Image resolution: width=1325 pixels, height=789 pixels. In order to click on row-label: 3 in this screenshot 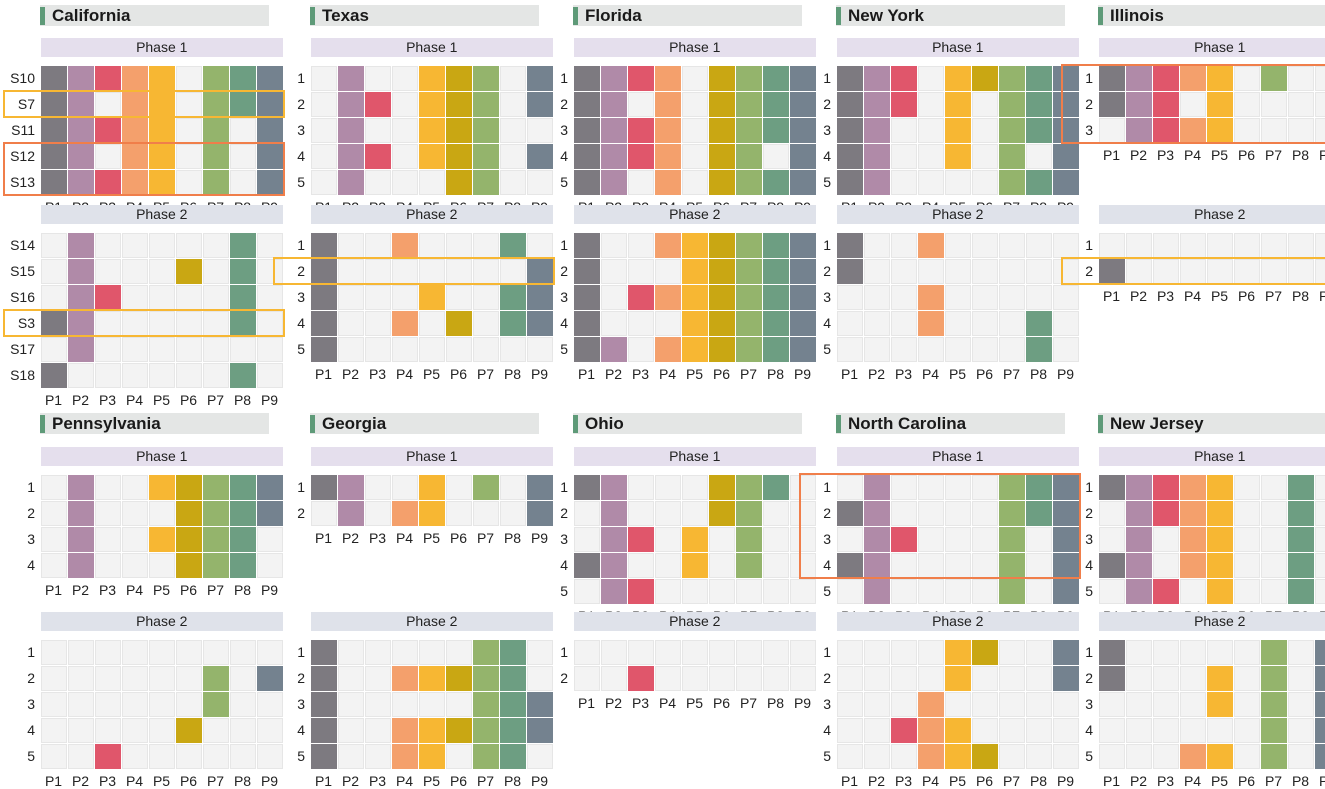, I will do `click(301, 704)`.